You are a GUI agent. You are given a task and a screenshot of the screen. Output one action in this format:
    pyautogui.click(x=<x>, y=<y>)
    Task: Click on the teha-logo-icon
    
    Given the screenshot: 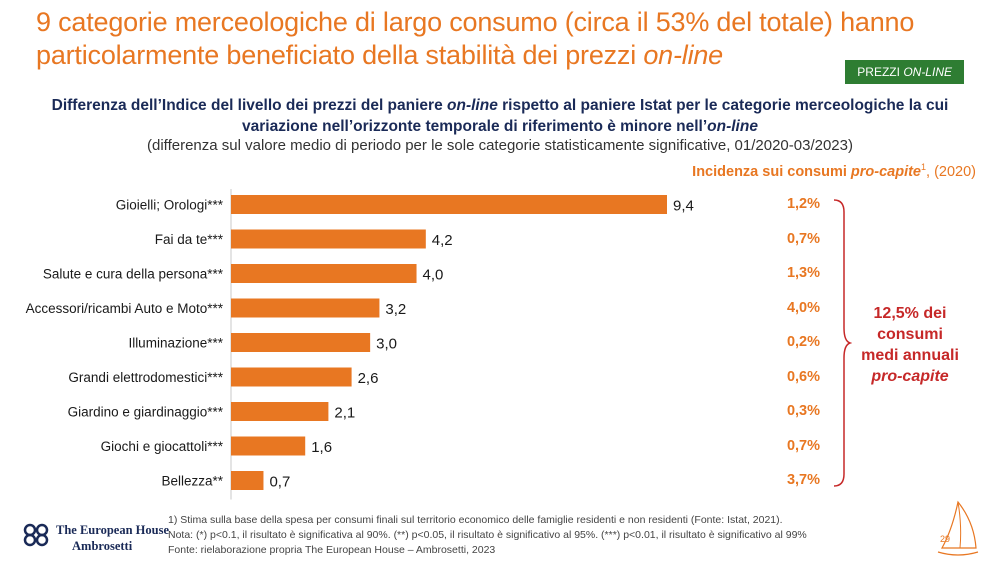 What is the action you would take?
    pyautogui.click(x=36, y=535)
    